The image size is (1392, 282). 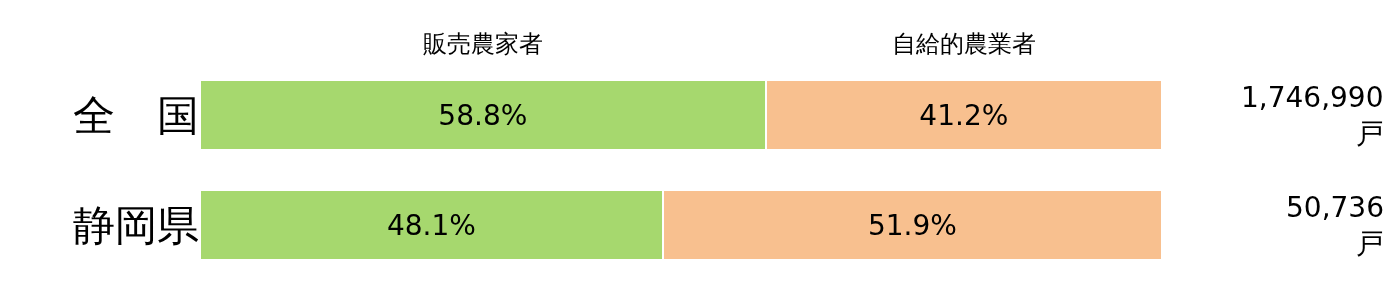 What do you see at coordinates (483, 115) in the screenshot?
I see `data-label: 58.8%` at bounding box center [483, 115].